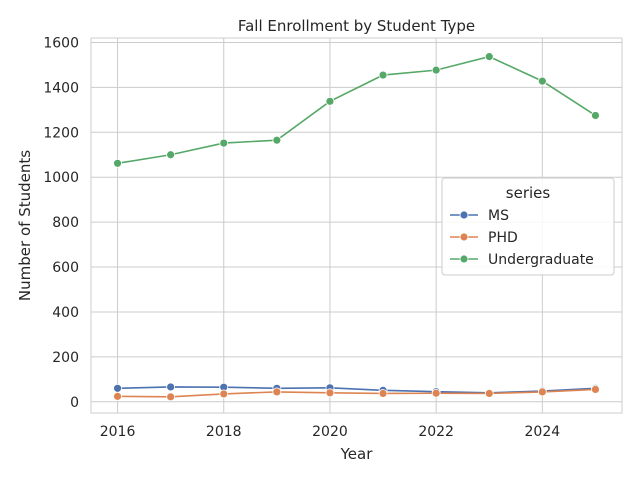  I want to click on legend-items: MS PHD Undergraduate, so click(522, 238).